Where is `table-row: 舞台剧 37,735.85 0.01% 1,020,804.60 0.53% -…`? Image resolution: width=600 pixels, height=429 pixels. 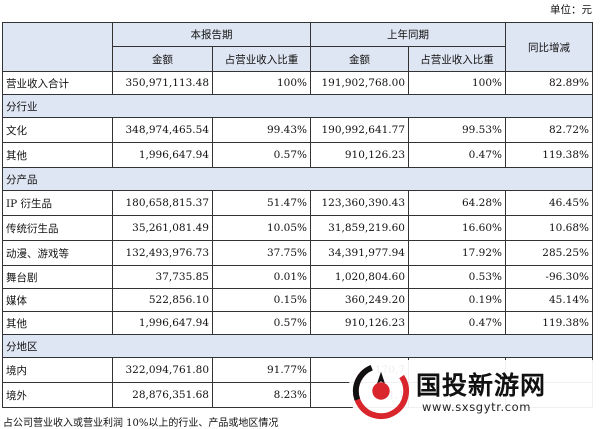
table-row: 舞台剧 37,735.85 0.01% 1,020,804.60 0.53% -… is located at coordinates (297, 277).